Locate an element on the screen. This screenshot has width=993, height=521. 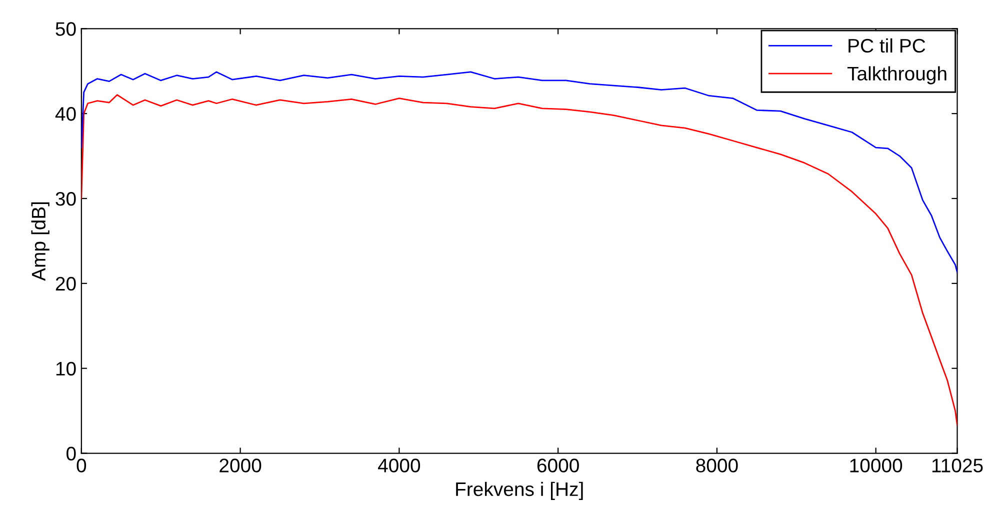
x-tick-label: 2000 is located at coordinates (241, 465).